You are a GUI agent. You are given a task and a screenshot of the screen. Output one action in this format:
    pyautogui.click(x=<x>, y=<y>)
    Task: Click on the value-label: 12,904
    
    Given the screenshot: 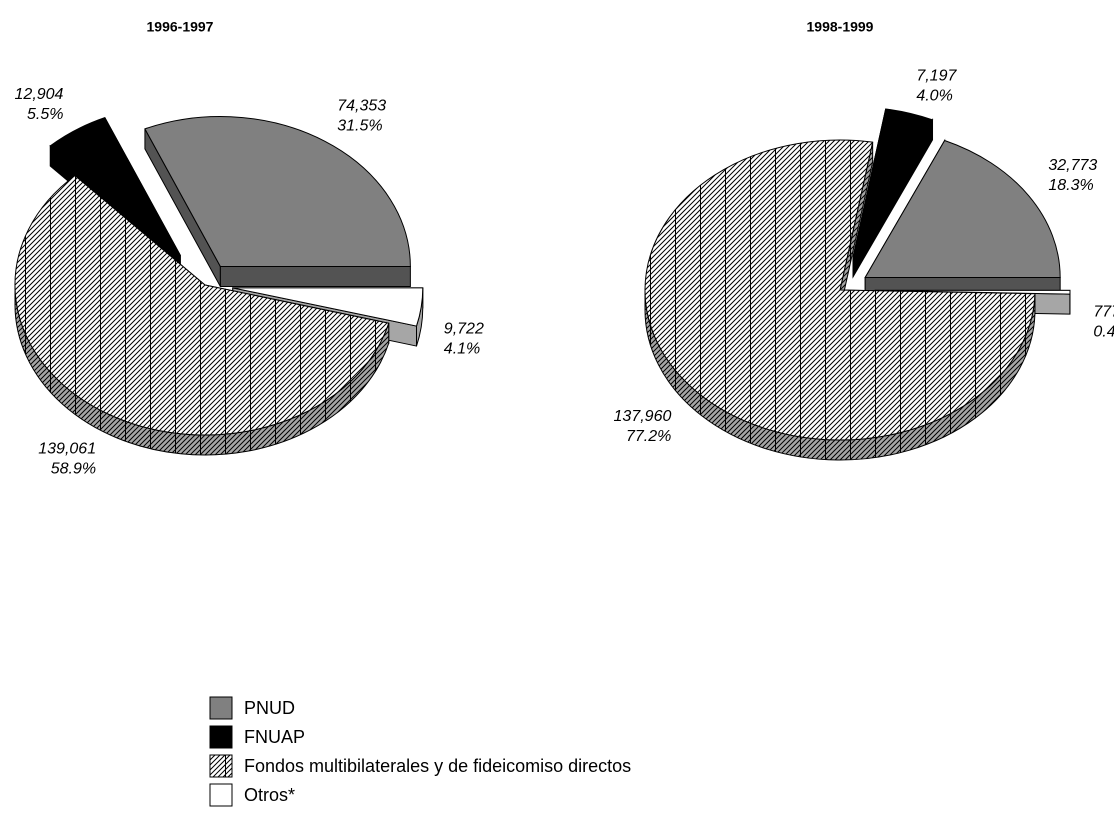 What is the action you would take?
    pyautogui.click(x=39, y=94)
    